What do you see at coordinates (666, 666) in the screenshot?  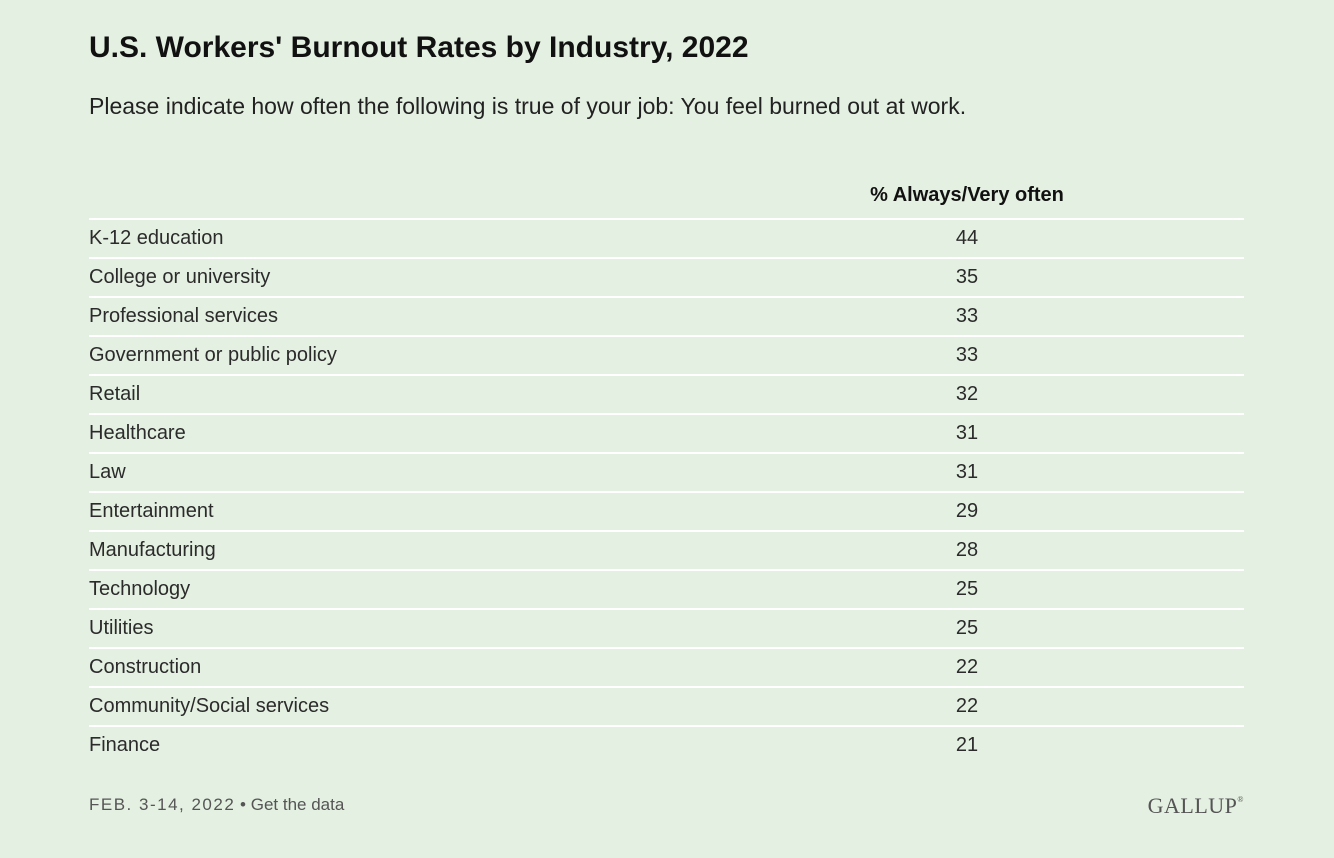 I see `table-row: Construction 22` at bounding box center [666, 666].